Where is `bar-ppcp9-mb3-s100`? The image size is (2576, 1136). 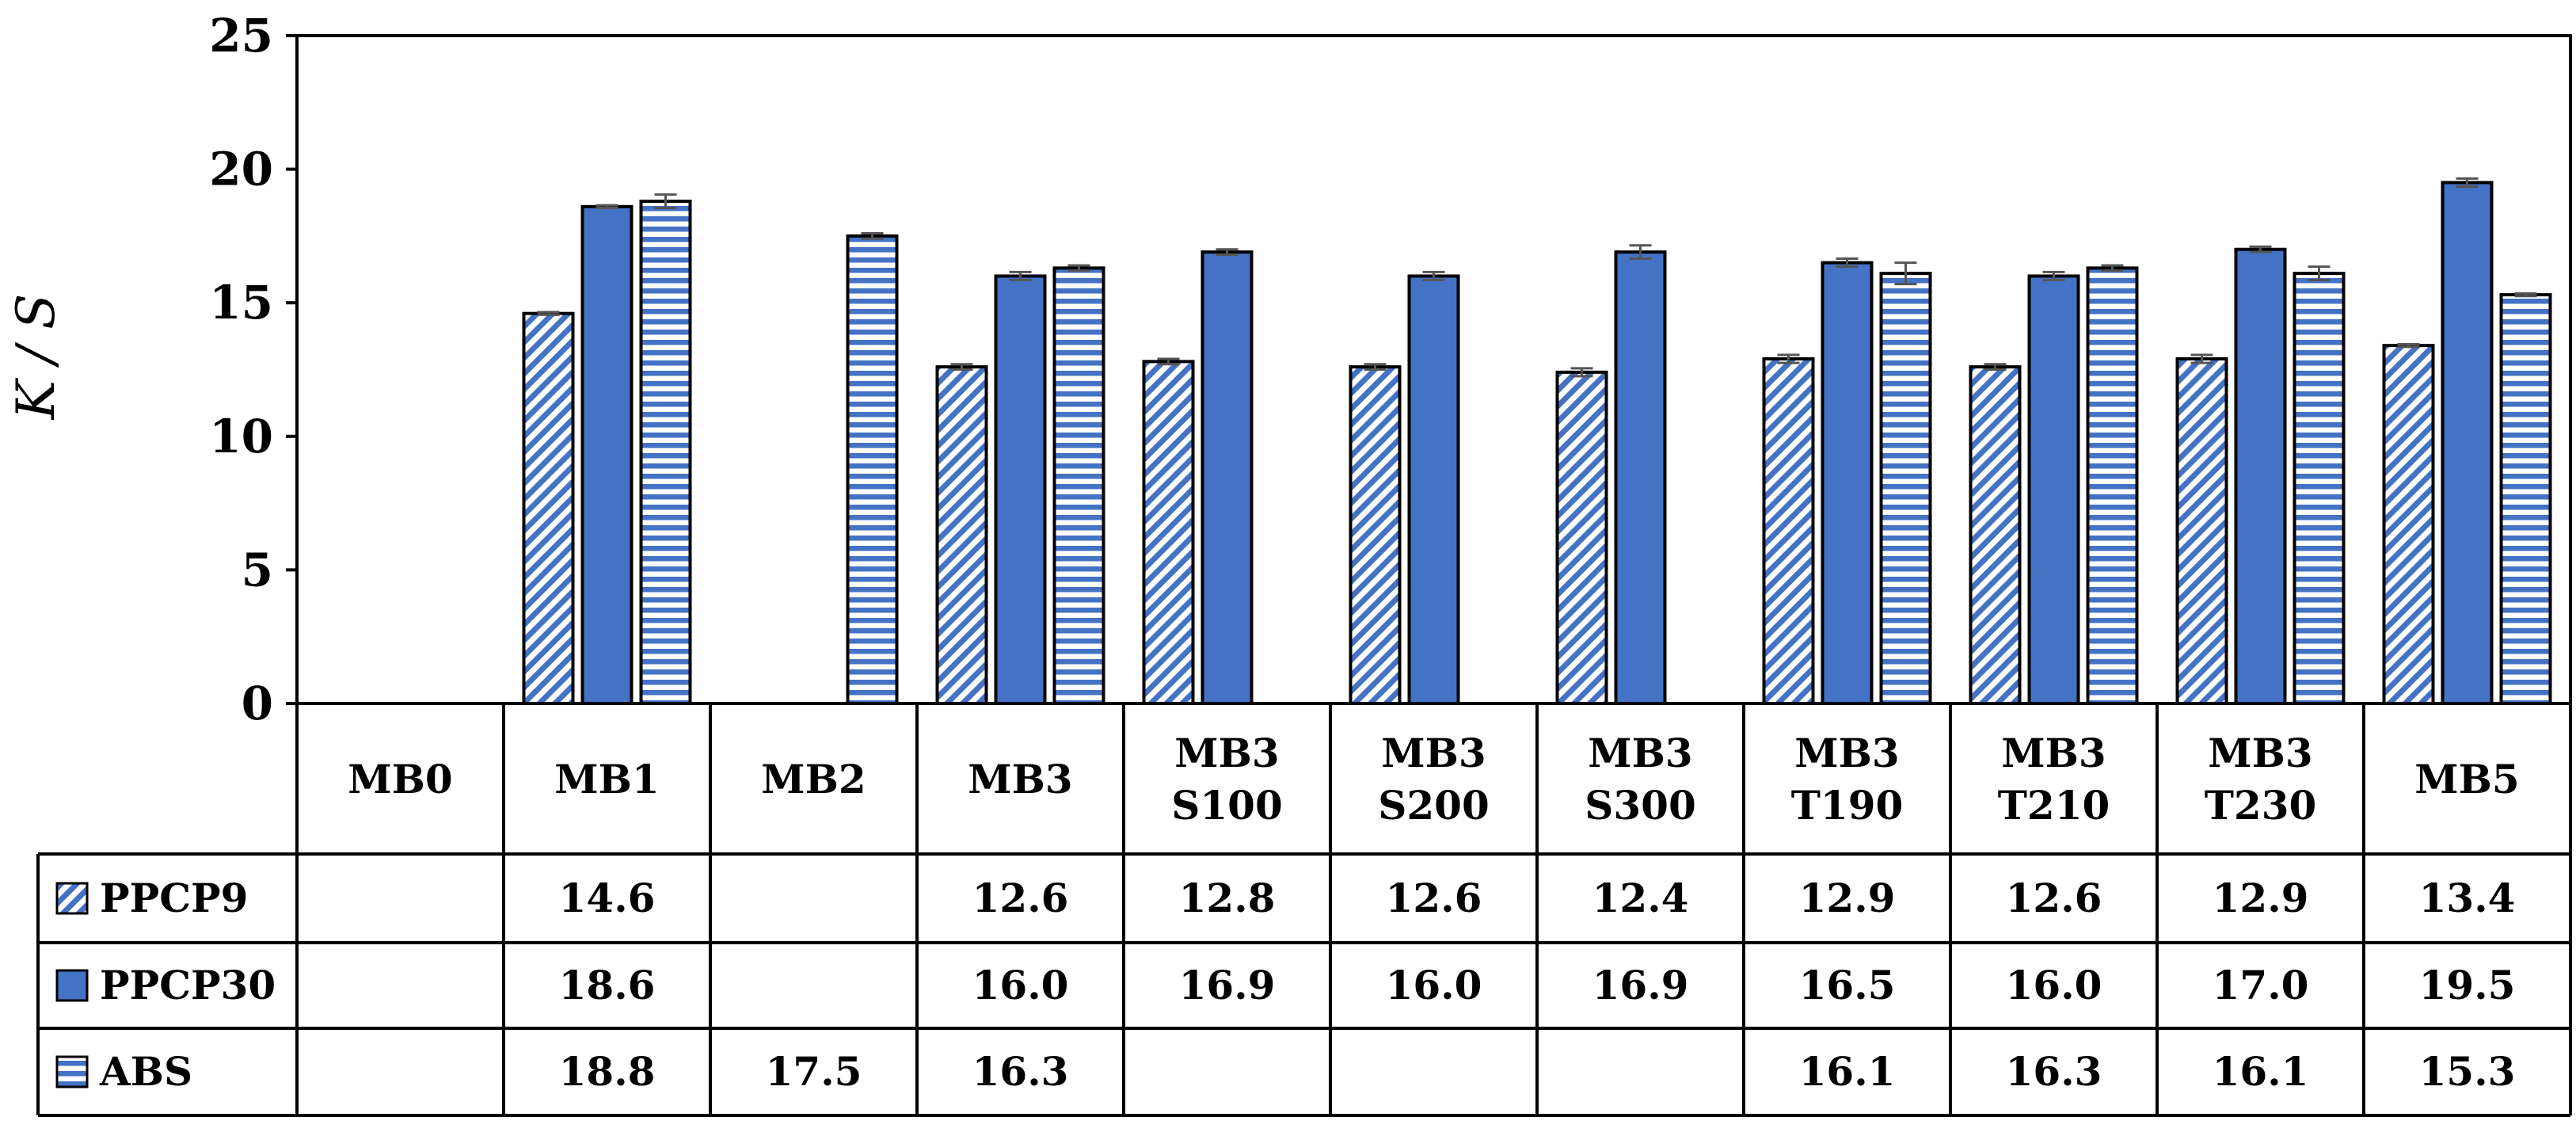 bar-ppcp9-mb3-s100 is located at coordinates (1168, 532).